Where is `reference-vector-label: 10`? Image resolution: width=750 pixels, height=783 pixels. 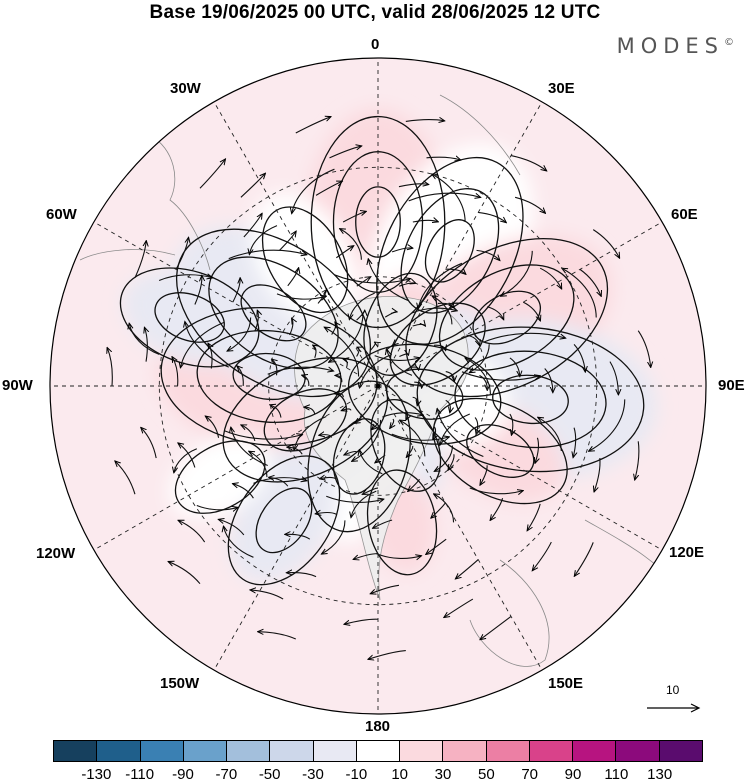 reference-vector-label: 10 is located at coordinates (673, 690).